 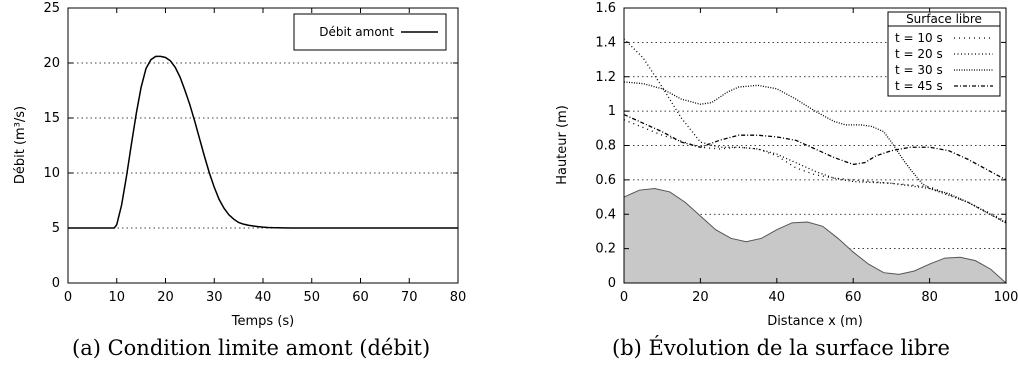 I want to click on x-tick-label: 30, so click(x=214, y=297).